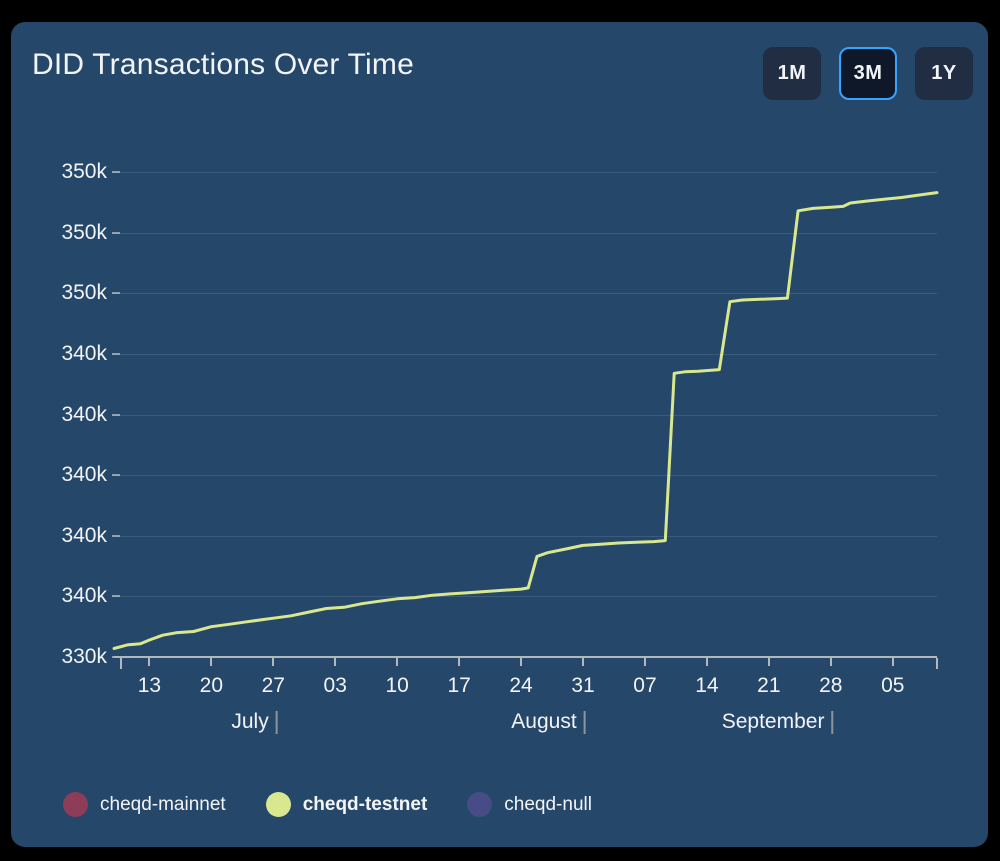  What do you see at coordinates (792, 73) in the screenshot?
I see `range-button-1m: 1M` at bounding box center [792, 73].